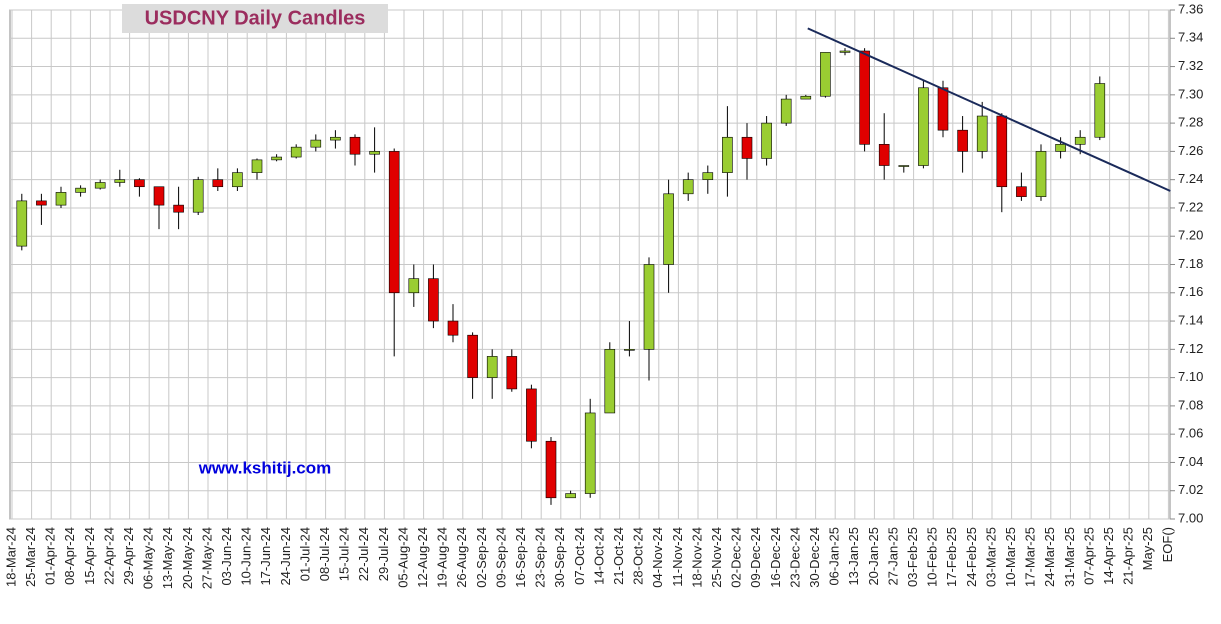 The image size is (1221, 624). I want to click on x-tick-label: 06-May-24, so click(148, 558).